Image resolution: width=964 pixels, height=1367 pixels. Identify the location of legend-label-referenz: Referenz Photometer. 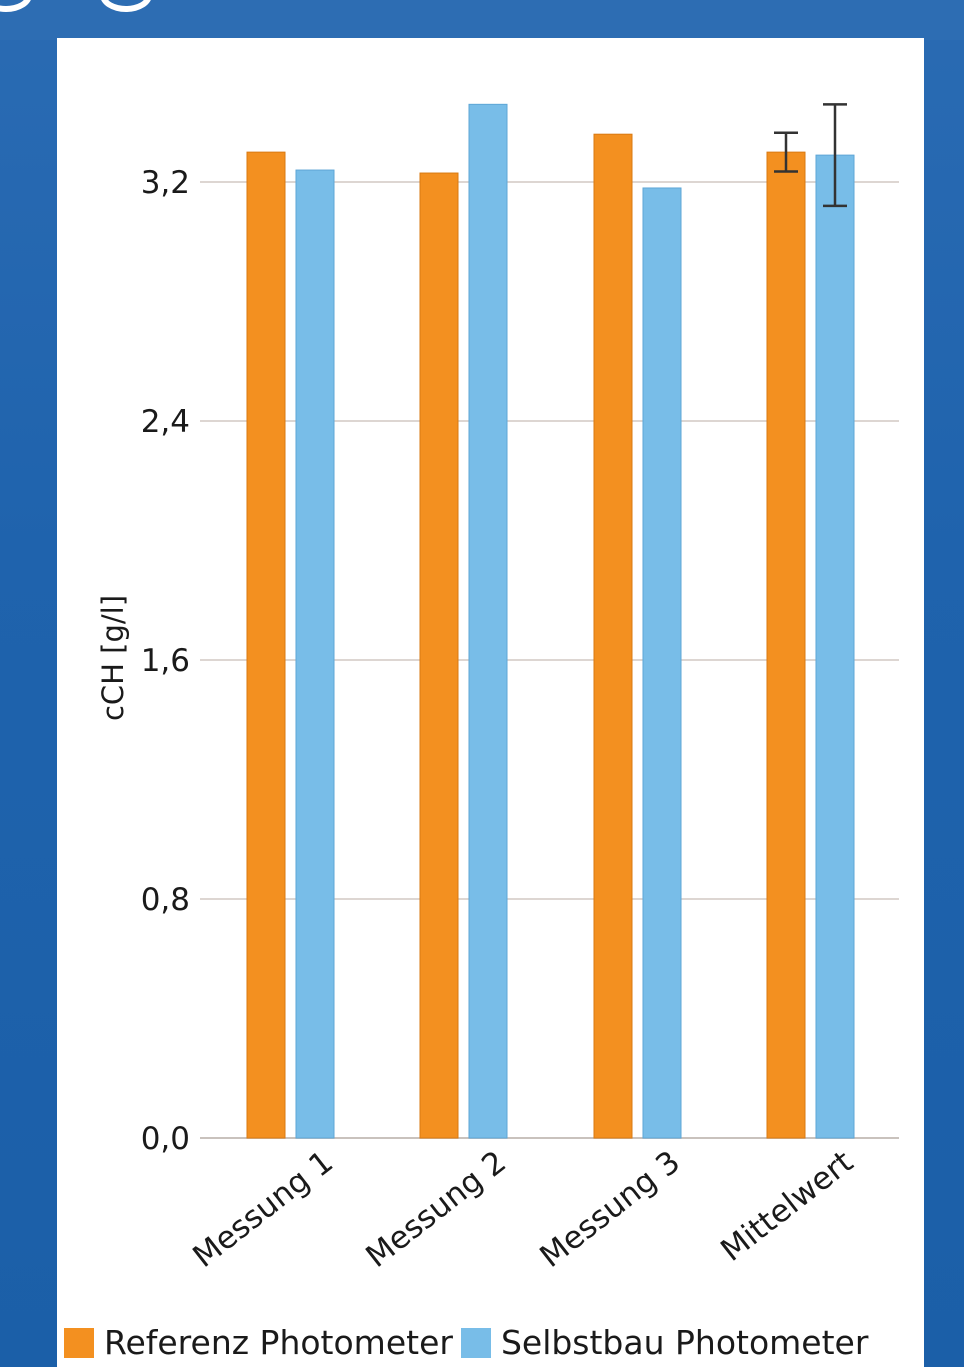
(278, 1342).